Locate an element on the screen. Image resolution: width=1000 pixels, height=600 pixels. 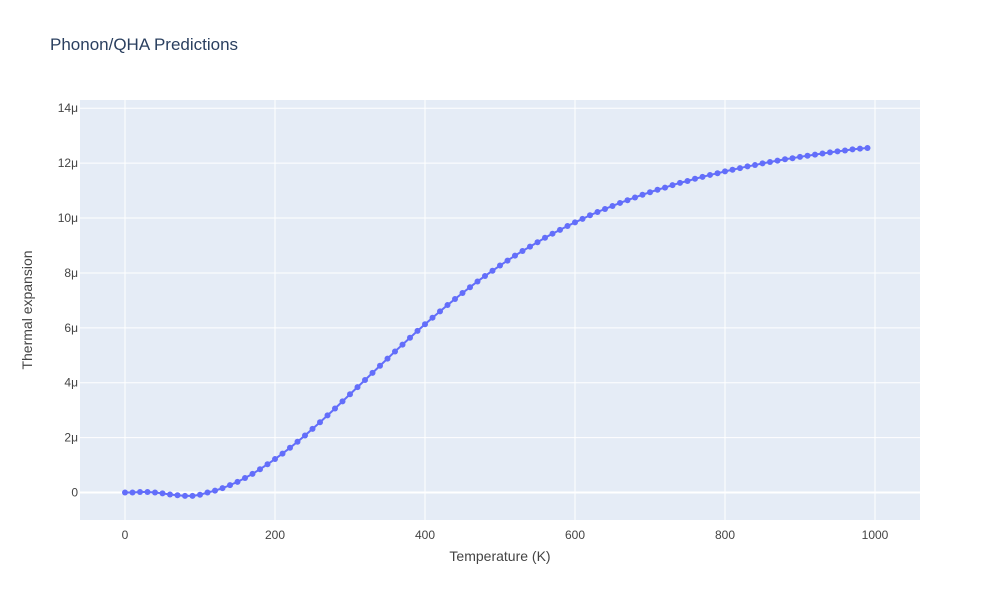
y-axis-title: Thermal expansion is located at coordinates (27, 309).